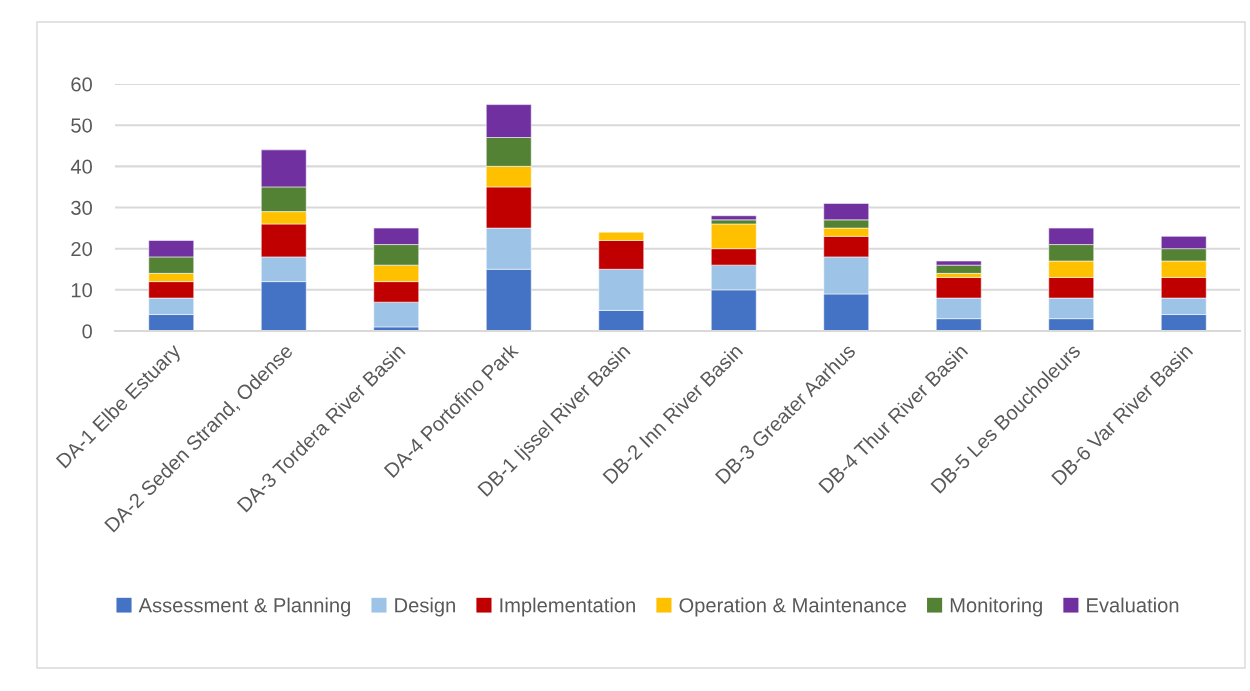 This screenshot has width=1250, height=691. What do you see at coordinates (996, 607) in the screenshot?
I see `legend-label: Monitoring` at bounding box center [996, 607].